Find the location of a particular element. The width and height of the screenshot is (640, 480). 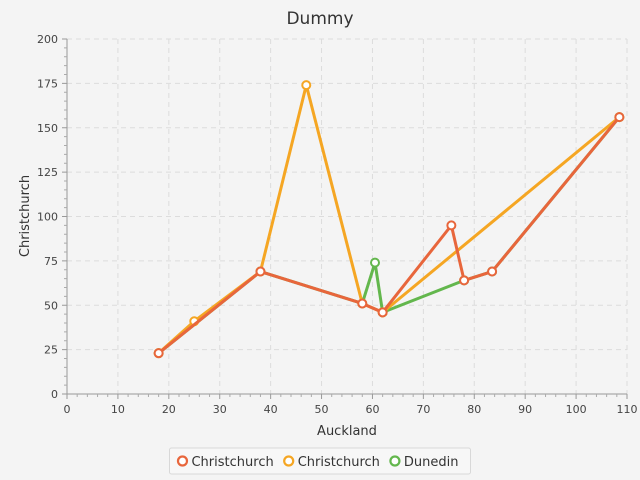

x-tick-label: 30 is located at coordinates (220, 409).